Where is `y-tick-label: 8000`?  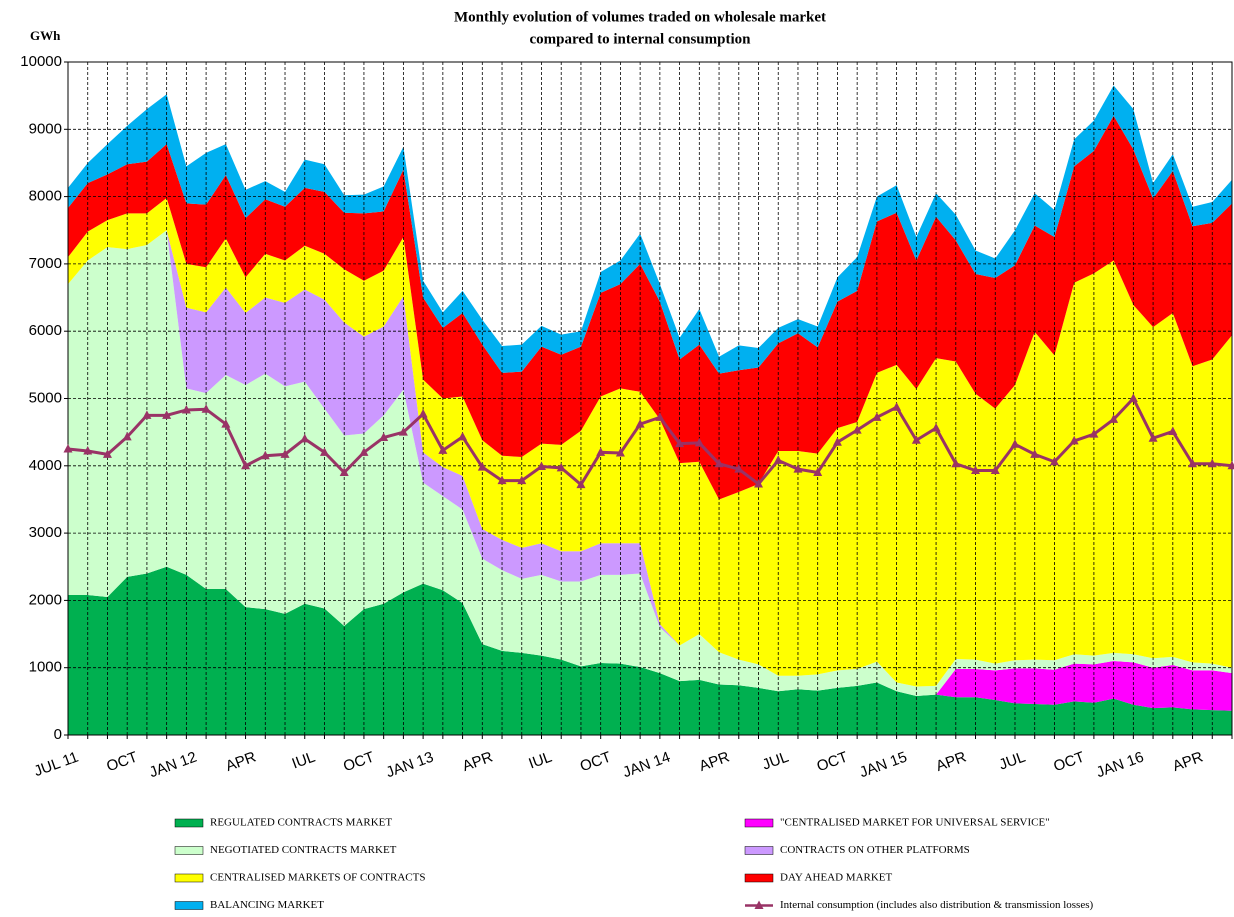 y-tick-label: 8000 is located at coordinates (45, 196).